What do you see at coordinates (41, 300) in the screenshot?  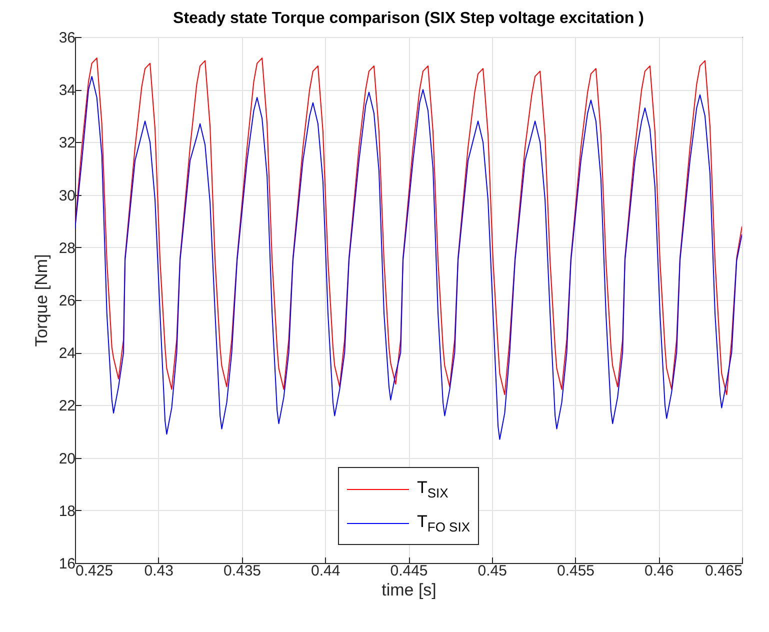 I see `y-axis-title: Torque [Nm]` at bounding box center [41, 300].